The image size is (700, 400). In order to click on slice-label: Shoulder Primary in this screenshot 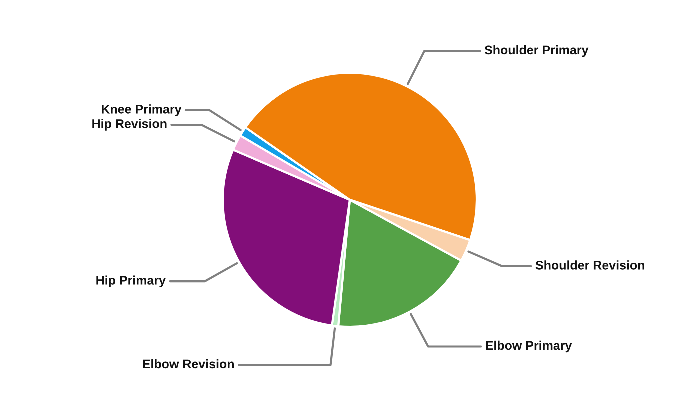, I will do `click(536, 51)`.